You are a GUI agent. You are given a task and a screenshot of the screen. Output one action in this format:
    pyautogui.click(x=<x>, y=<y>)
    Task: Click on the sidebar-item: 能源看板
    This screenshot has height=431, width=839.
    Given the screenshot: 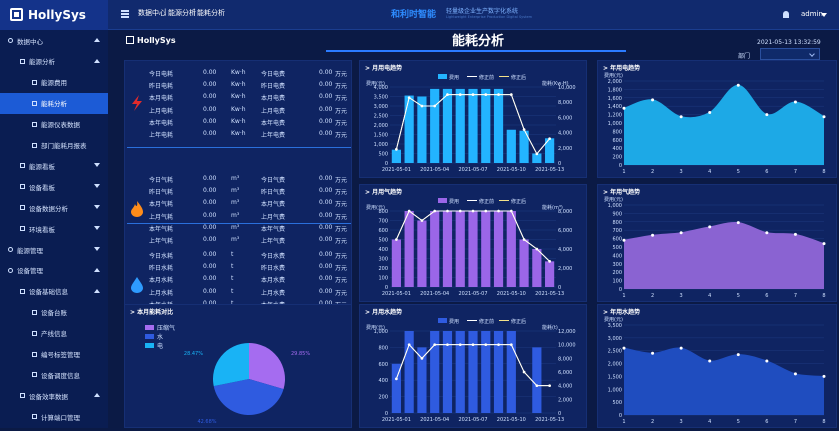 What is the action you would take?
    pyautogui.click(x=54, y=165)
    